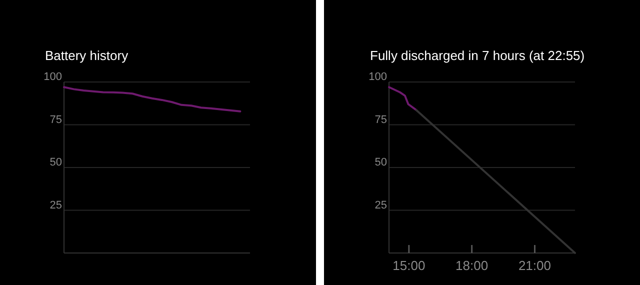 The image size is (640, 285). Describe the element at coordinates (472, 265) in the screenshot. I see `x-tick-label: 18:00` at that location.